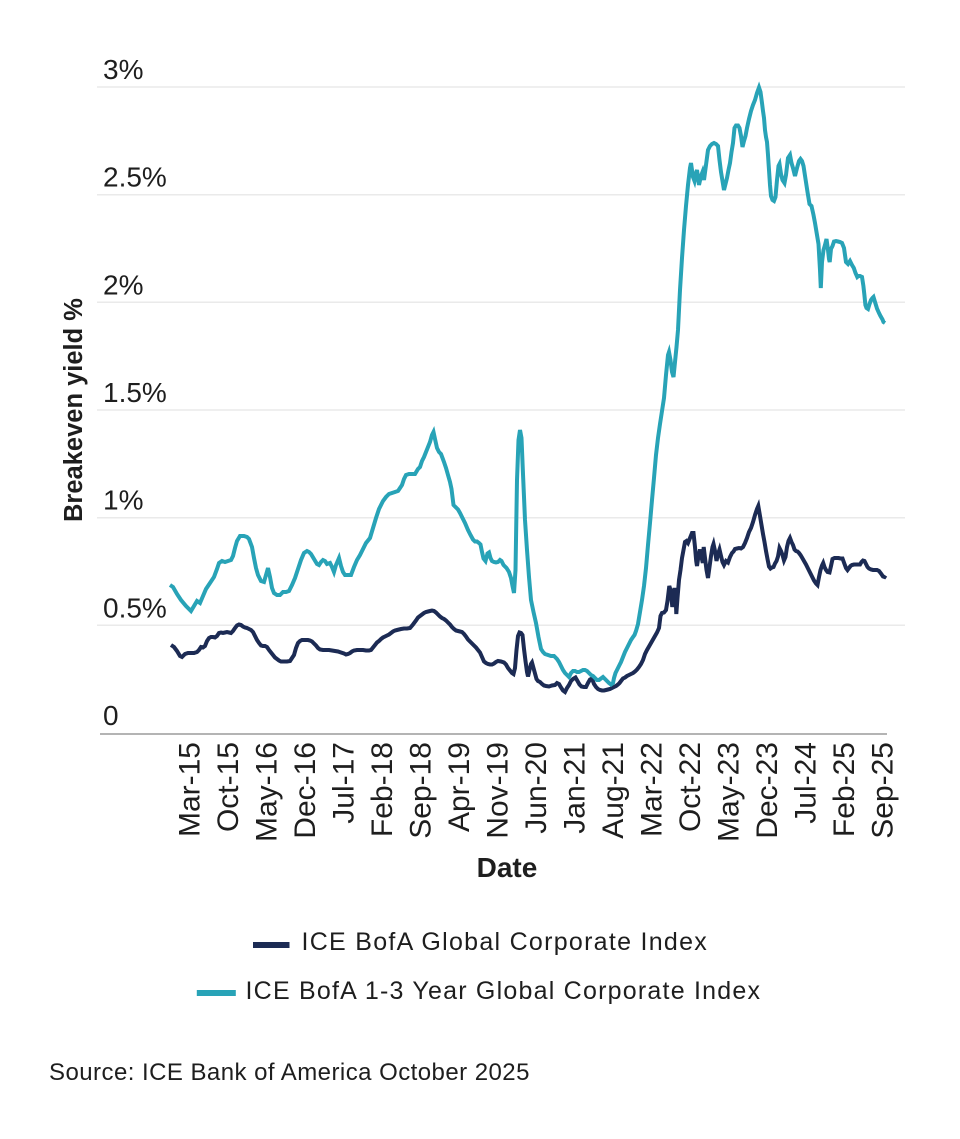  I want to click on svg-text: 2.5%, so click(135, 177).